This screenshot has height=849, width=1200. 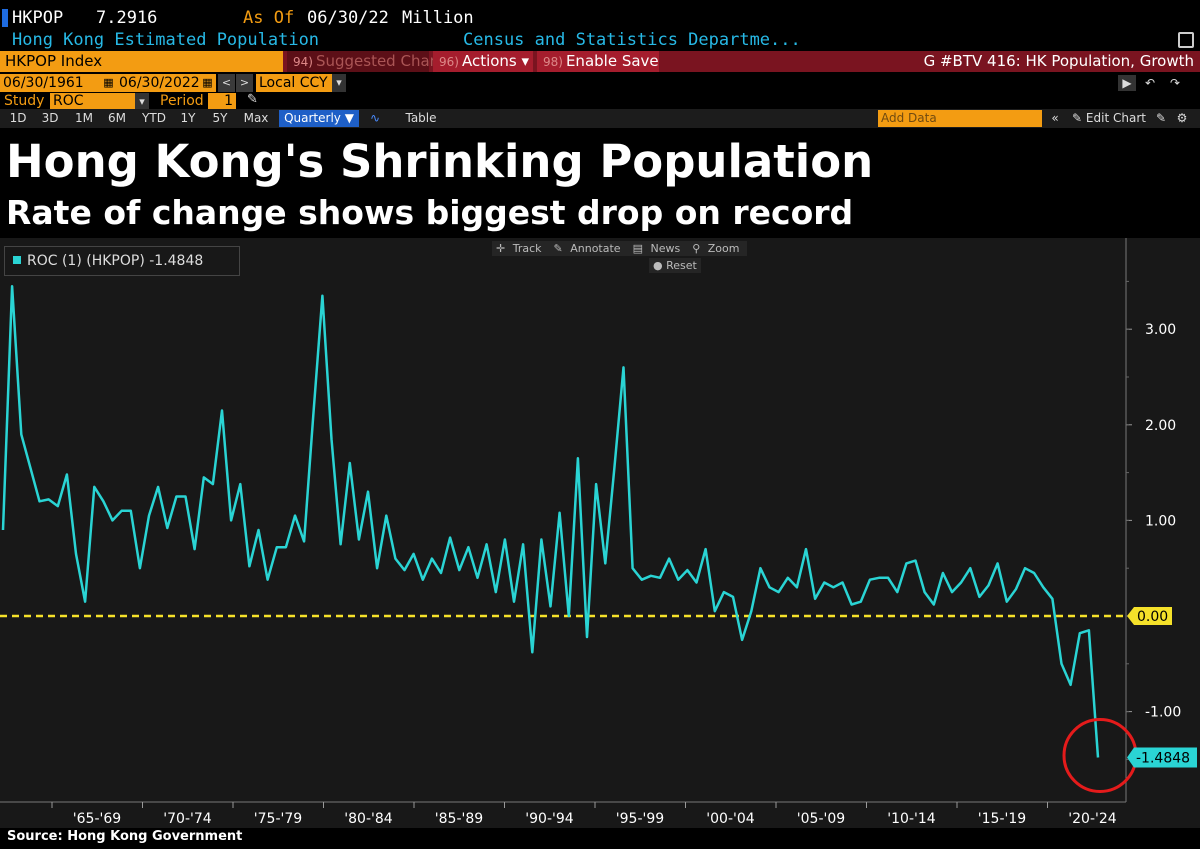 What do you see at coordinates (117, 118) in the screenshot?
I see `range-6m: 6M` at bounding box center [117, 118].